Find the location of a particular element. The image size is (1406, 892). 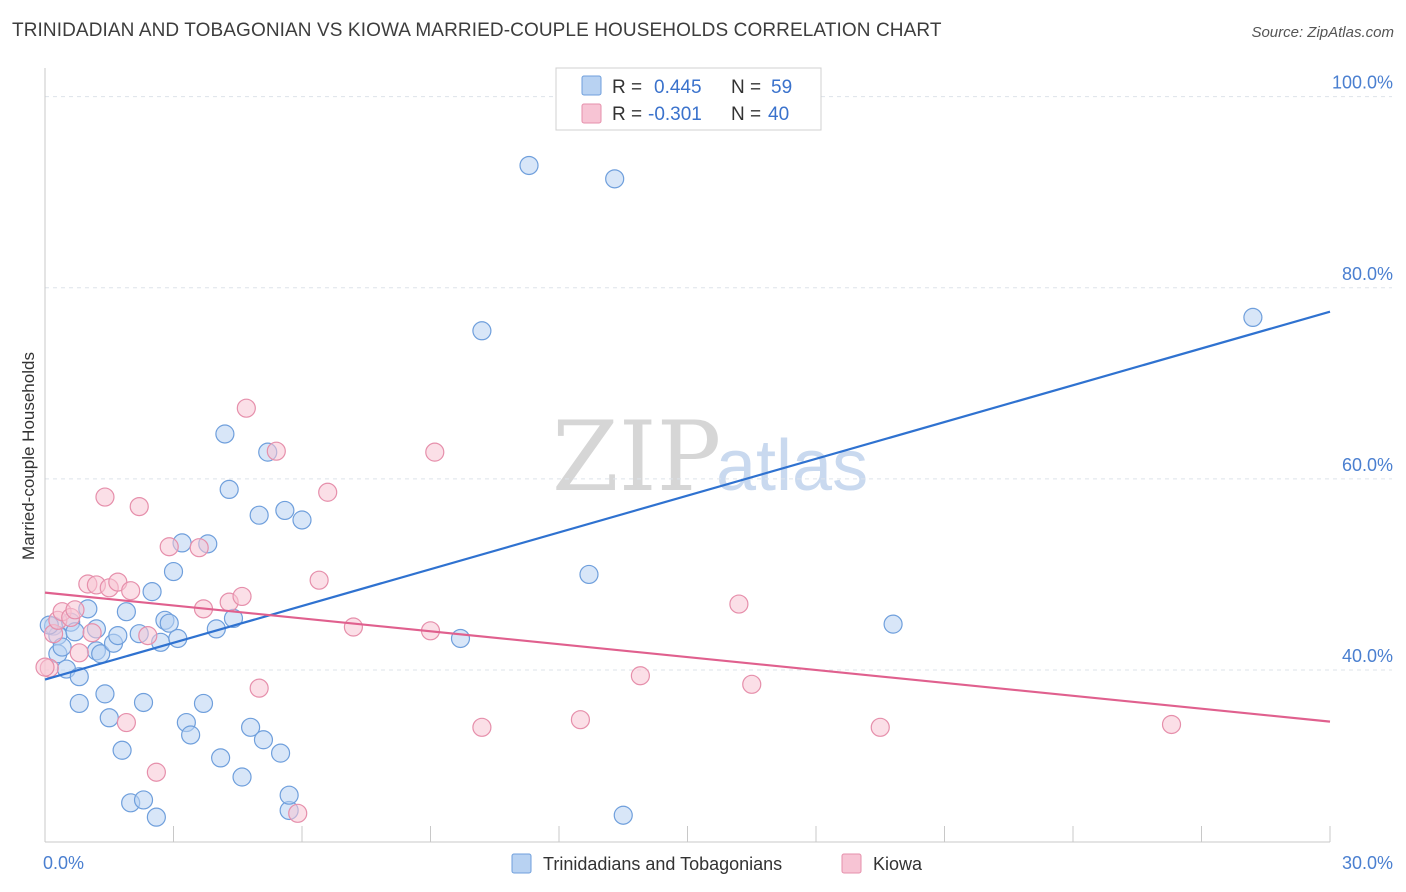

stats-legend: R = 0.445 N = 59 R = -0.301 N = 40 is located at coordinates (688, 99).